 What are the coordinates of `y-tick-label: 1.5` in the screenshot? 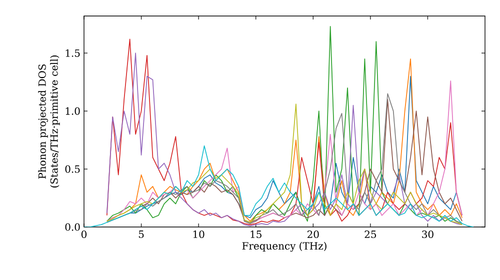 It's located at (73, 53).